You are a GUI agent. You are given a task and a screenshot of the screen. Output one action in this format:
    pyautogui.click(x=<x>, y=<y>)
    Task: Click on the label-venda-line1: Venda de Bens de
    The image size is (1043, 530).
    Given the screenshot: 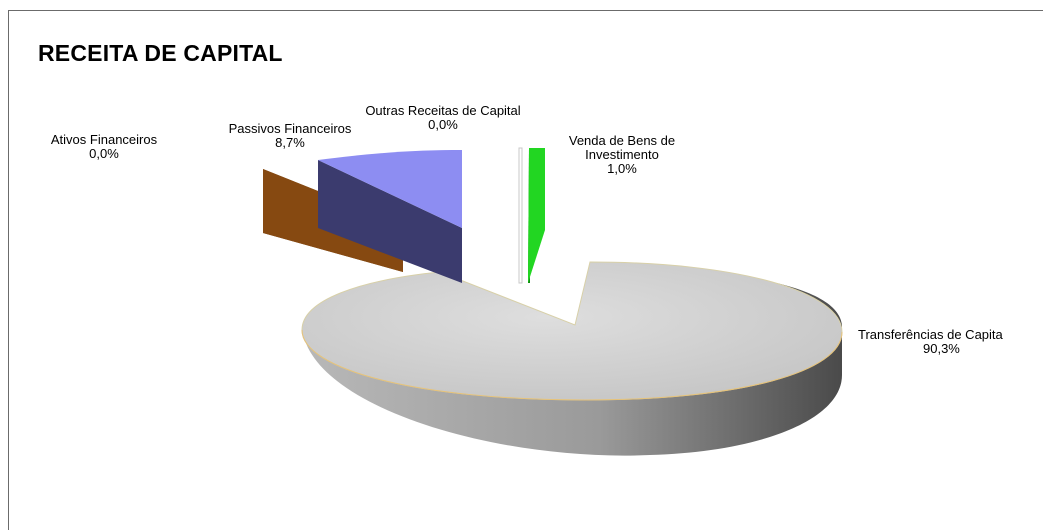 What is the action you would take?
    pyautogui.click(x=622, y=140)
    